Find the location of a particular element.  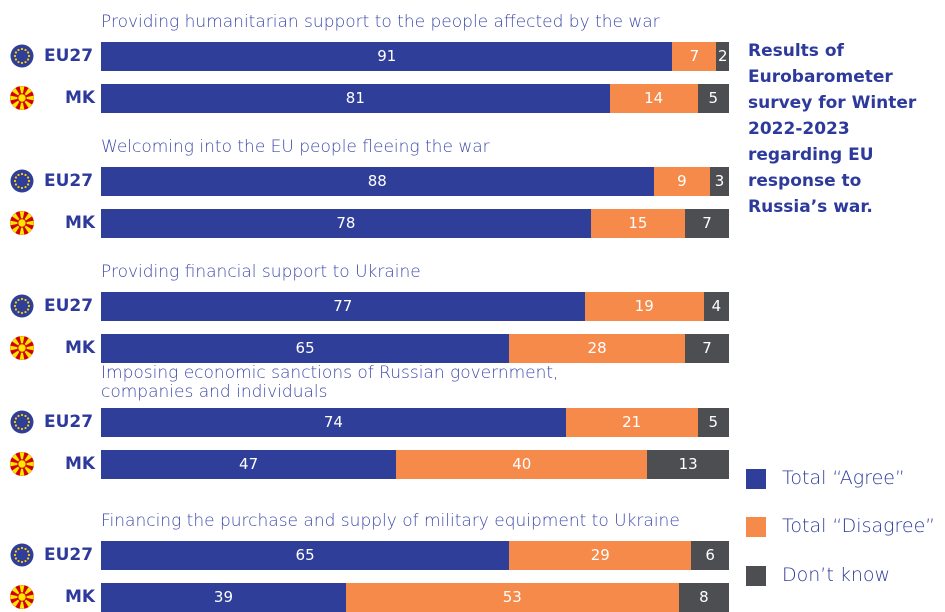

data-label: 3 is located at coordinates (719, 181).